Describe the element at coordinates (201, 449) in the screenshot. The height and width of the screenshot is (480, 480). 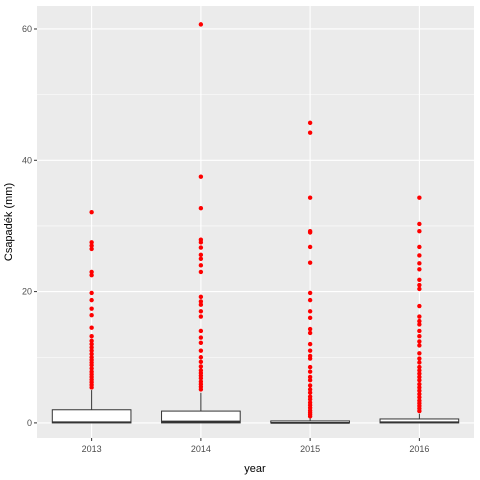
I see `x-tick-label: 2014` at that location.